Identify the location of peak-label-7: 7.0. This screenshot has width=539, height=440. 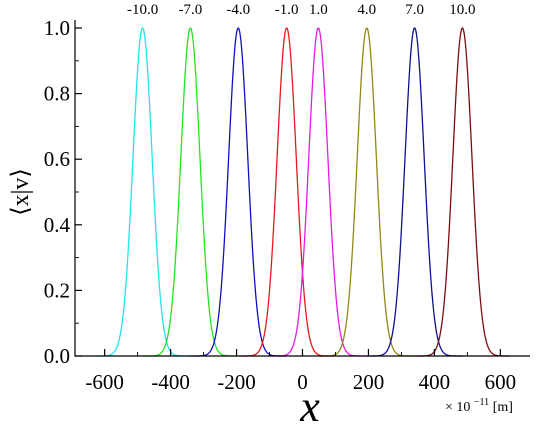
(414, 10).